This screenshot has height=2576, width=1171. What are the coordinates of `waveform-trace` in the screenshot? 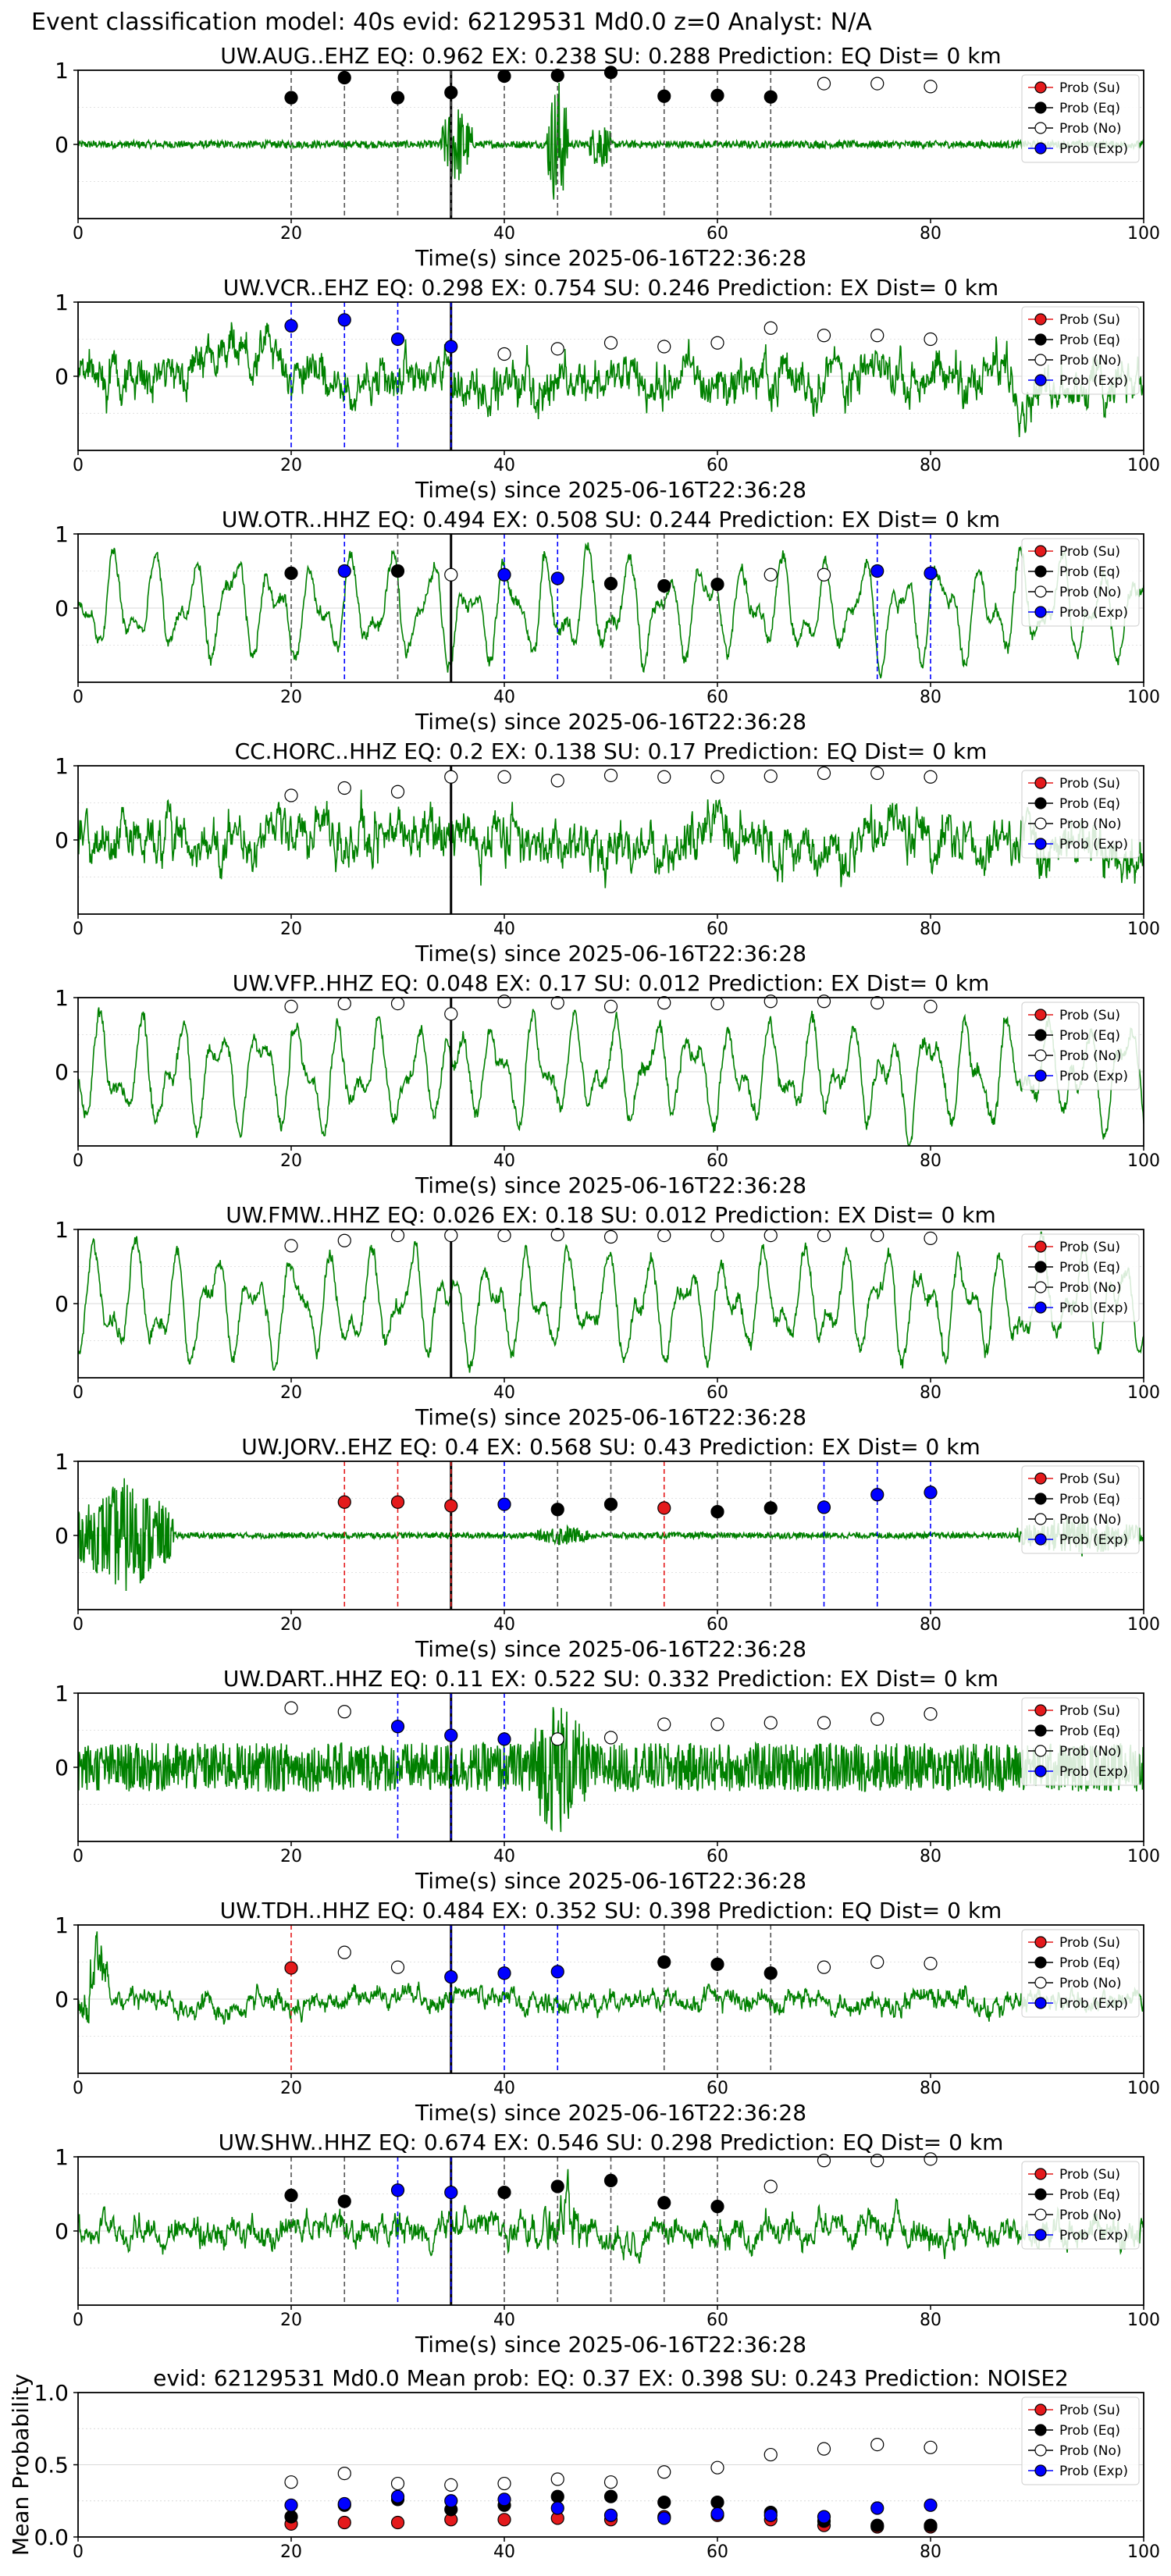 It's located at (611, 1978).